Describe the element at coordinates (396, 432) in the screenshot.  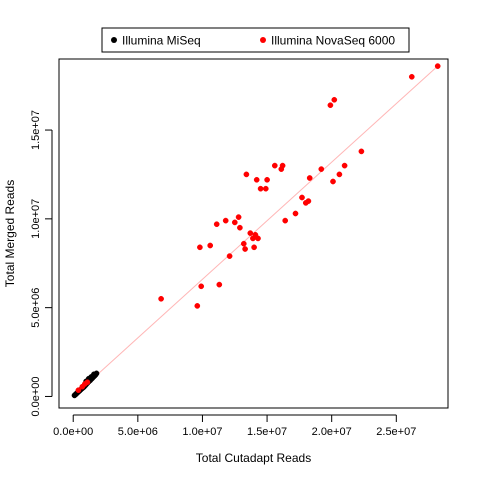
I see `x-tick-label-5: 2.5e+07` at that location.